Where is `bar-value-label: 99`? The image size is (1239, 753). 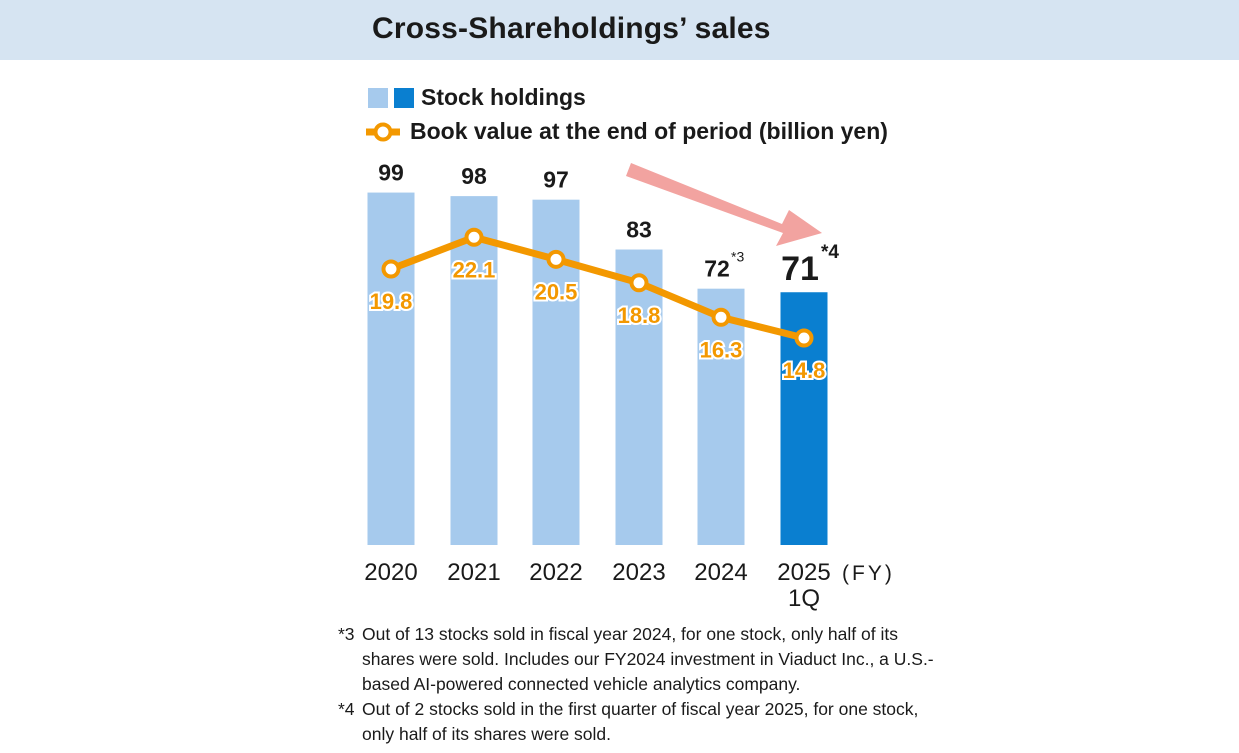
bar-value-label: 99 is located at coordinates (391, 173).